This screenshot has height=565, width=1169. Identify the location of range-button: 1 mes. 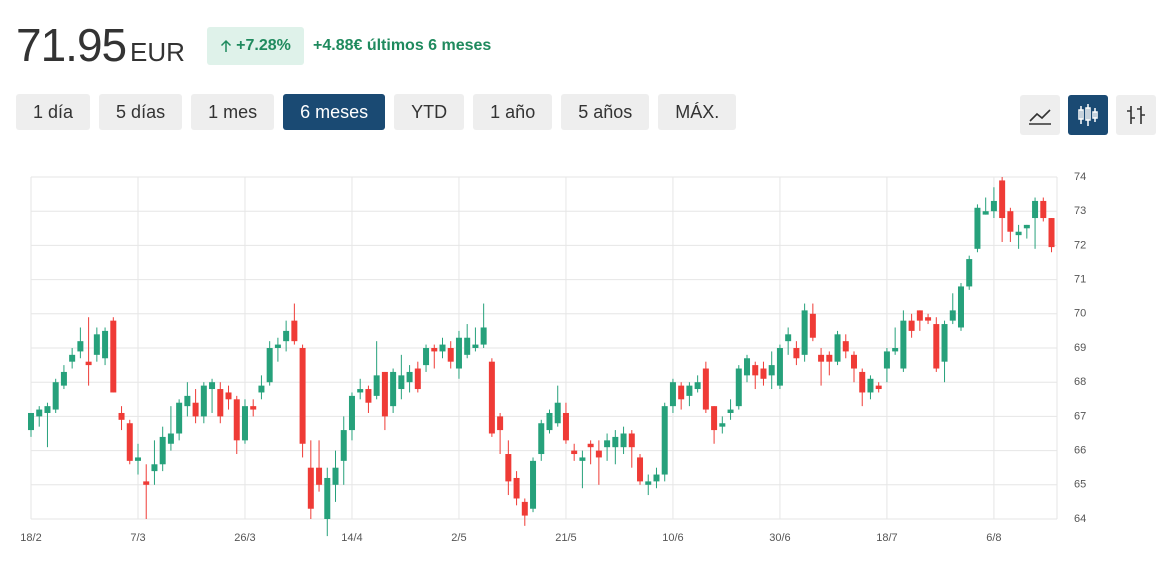
(233, 112).